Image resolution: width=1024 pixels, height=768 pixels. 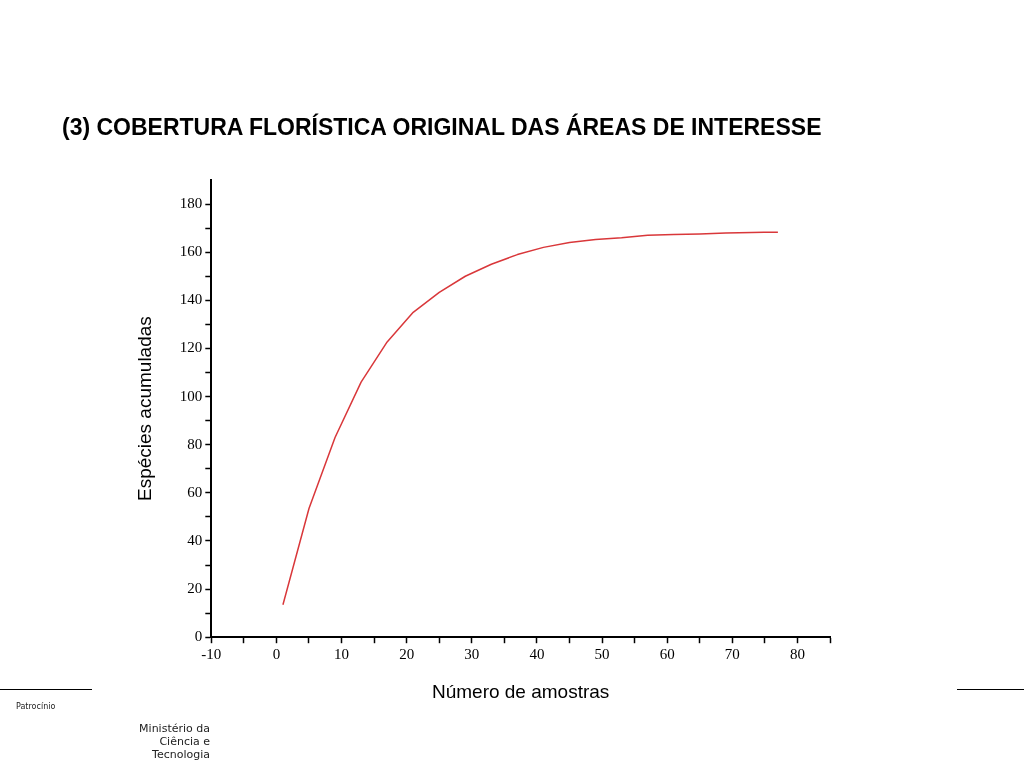 What do you see at coordinates (732, 654) in the screenshot?
I see `x-tick-label: 70` at bounding box center [732, 654].